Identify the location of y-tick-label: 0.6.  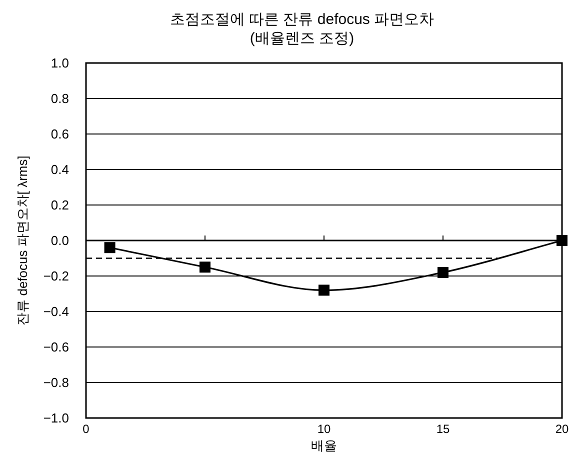
(59, 134).